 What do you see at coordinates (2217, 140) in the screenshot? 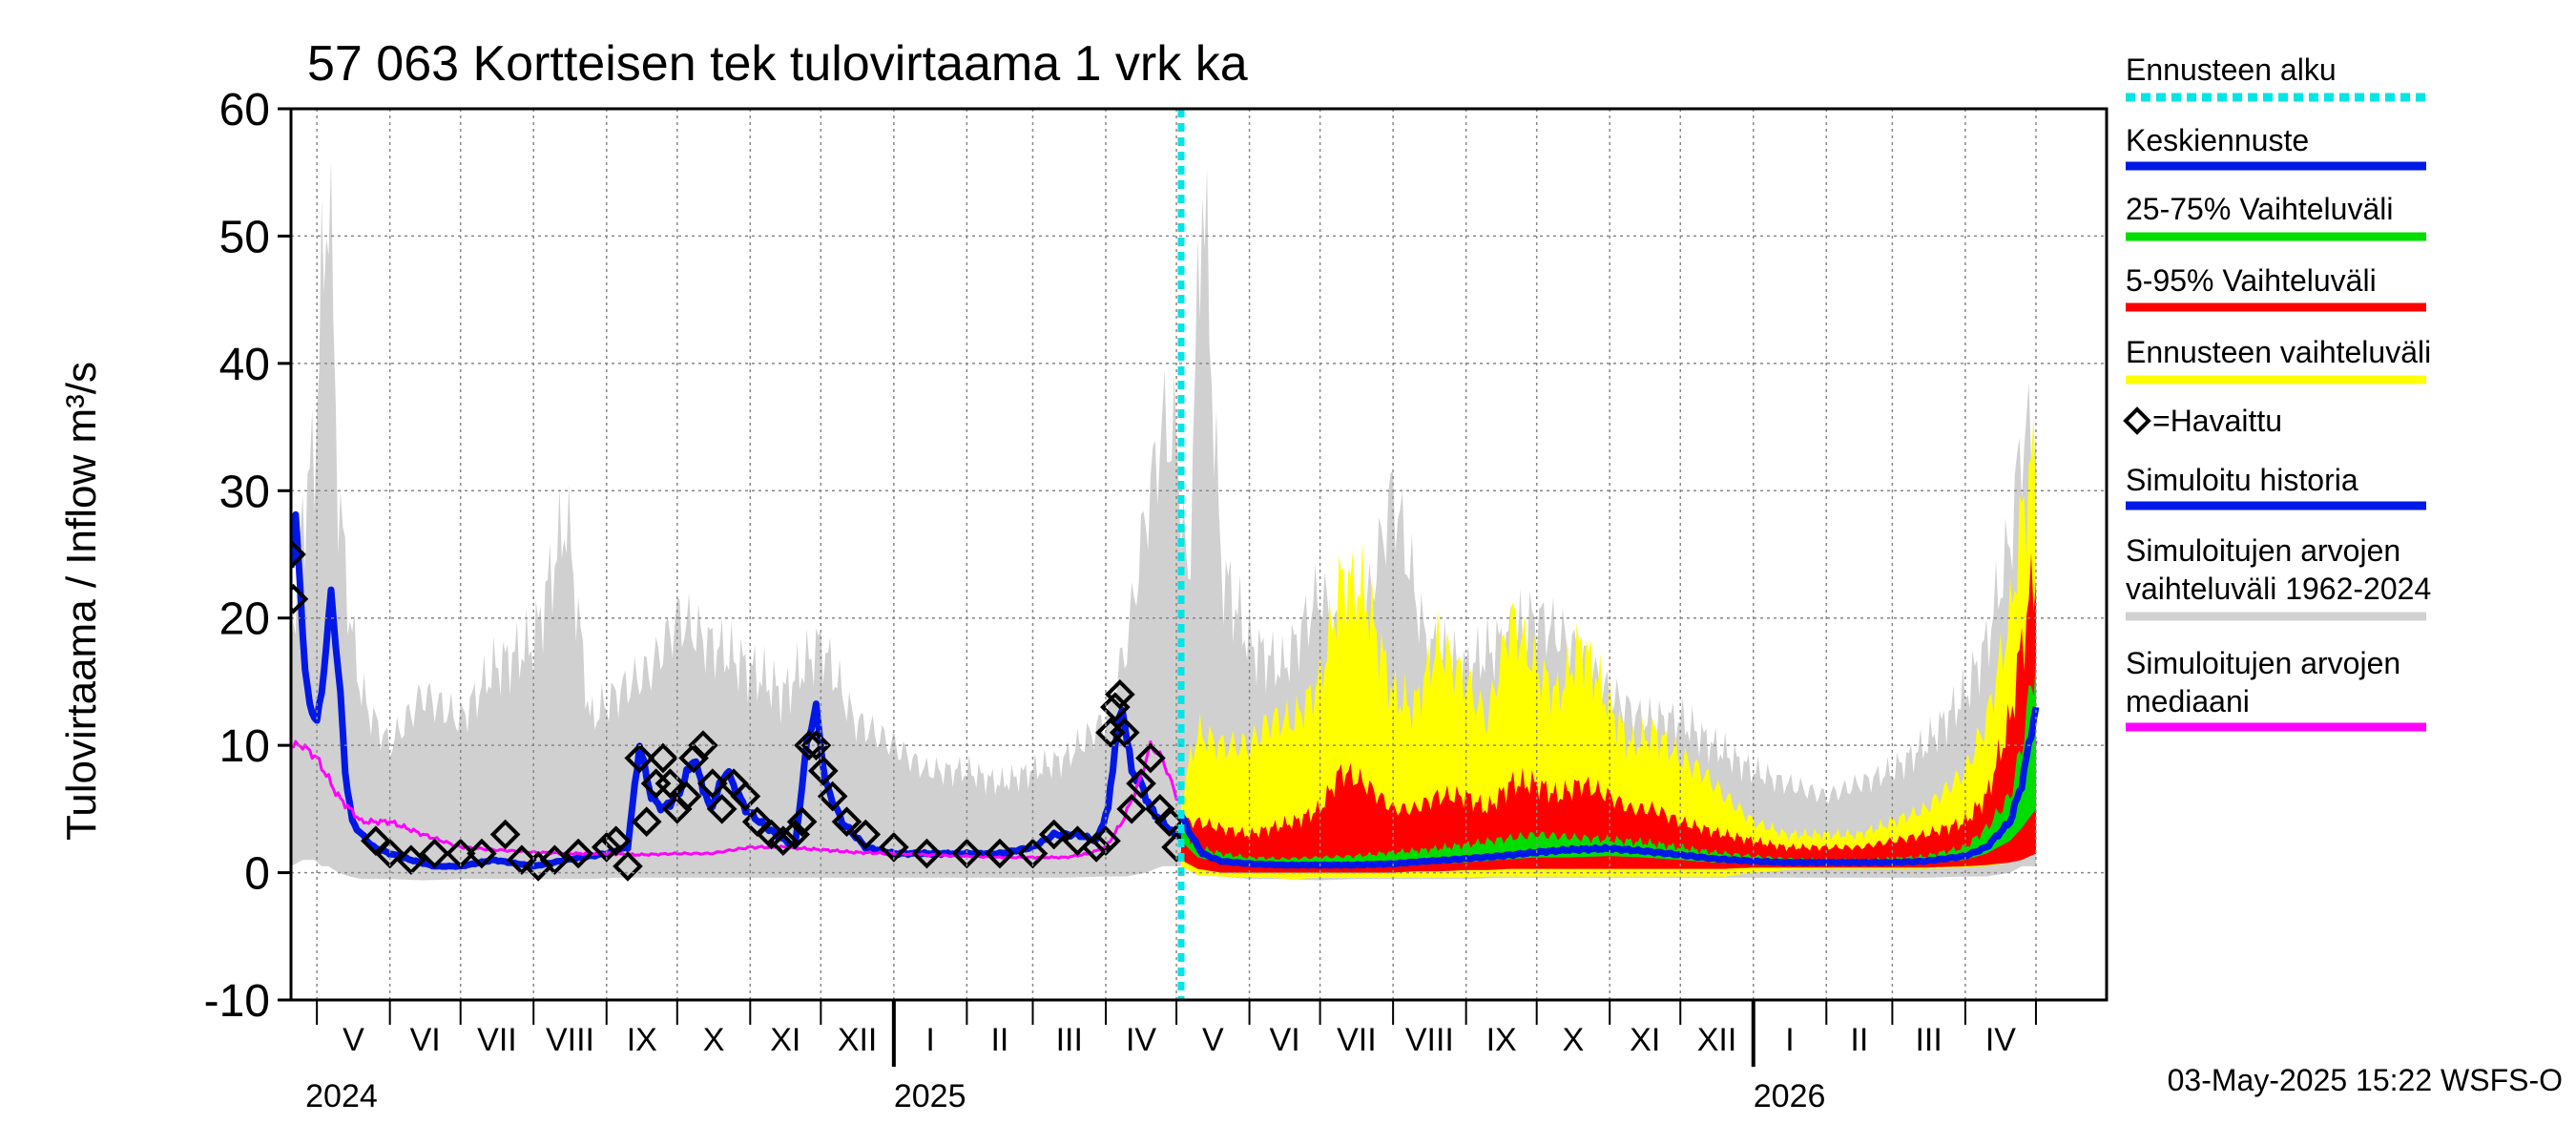
I see `legend-label: Keskiennuste` at bounding box center [2217, 140].